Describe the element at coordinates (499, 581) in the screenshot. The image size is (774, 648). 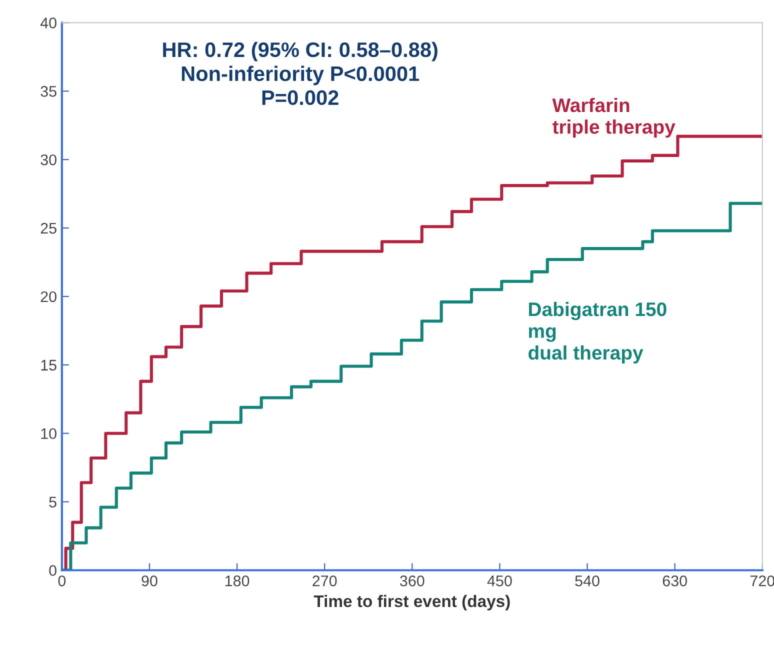
I see `x-tick-label: 450` at that location.